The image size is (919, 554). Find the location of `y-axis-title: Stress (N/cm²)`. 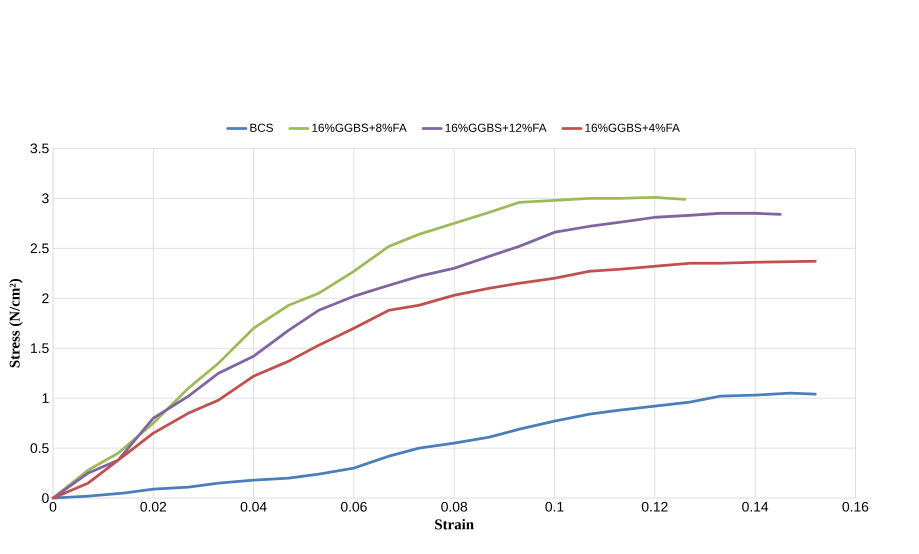

y-axis-title: Stress (N/cm²) is located at coordinates (16, 323).